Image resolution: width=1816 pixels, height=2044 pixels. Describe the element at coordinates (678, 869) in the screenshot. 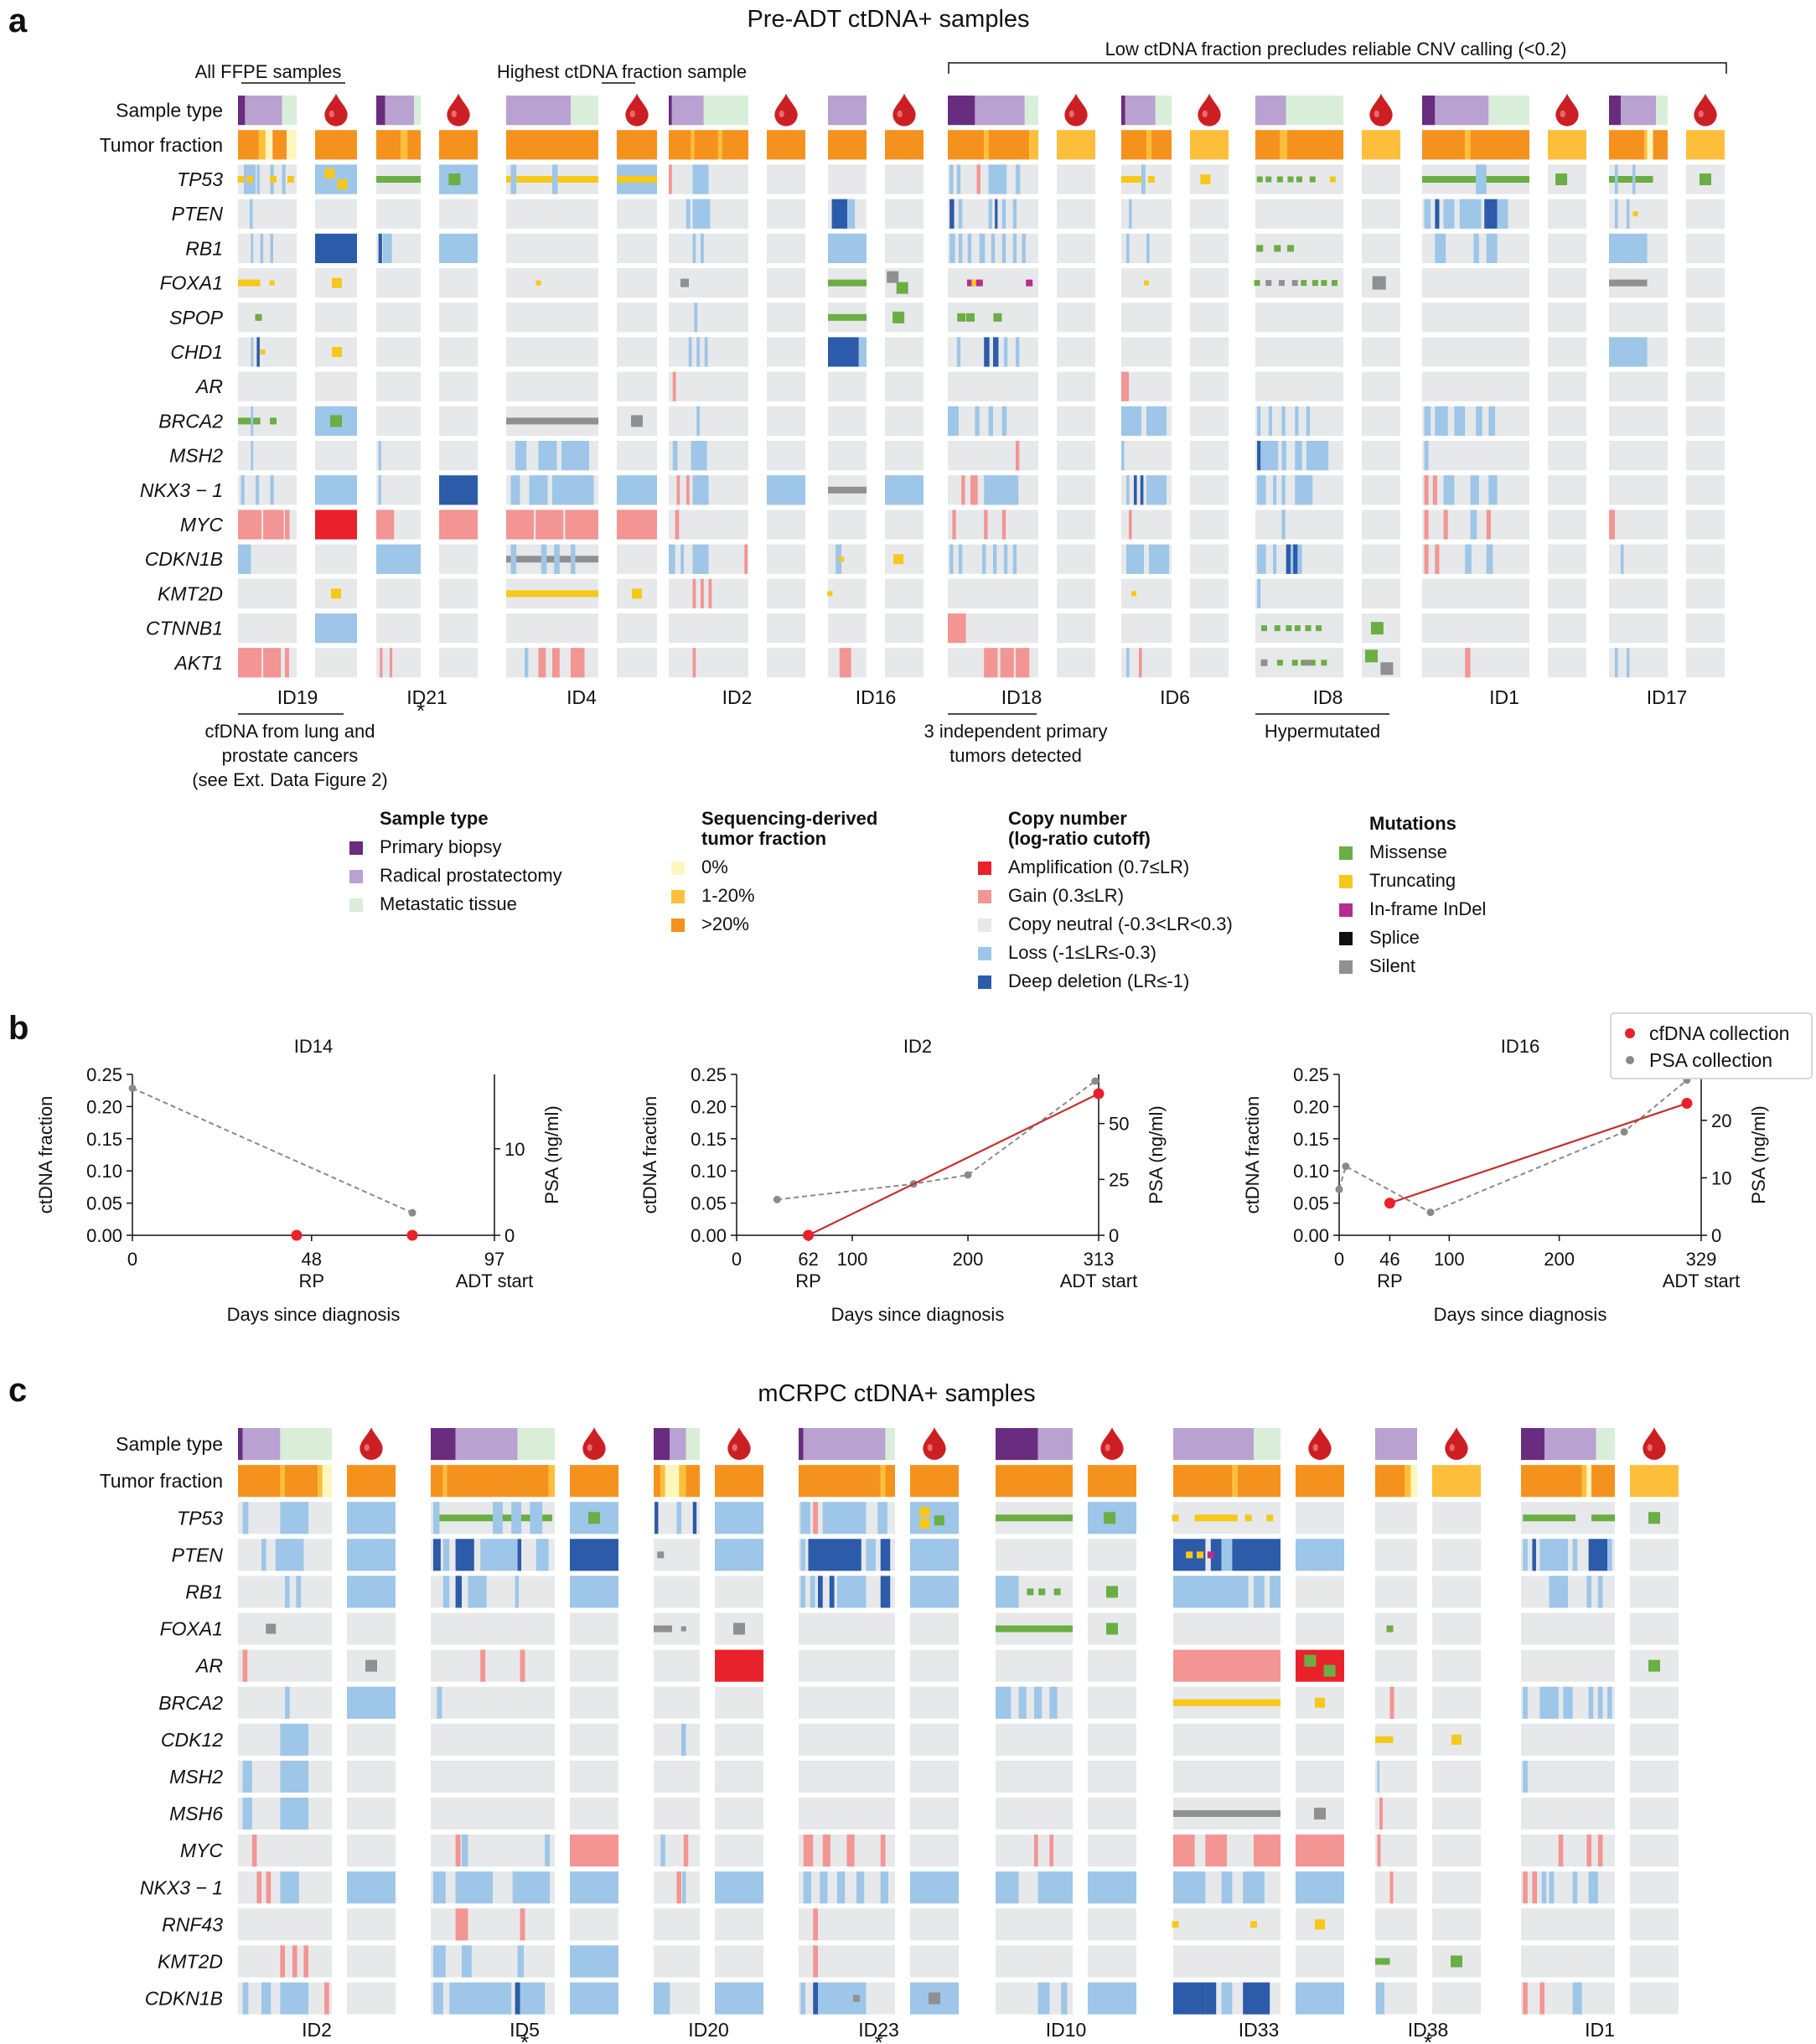

I see `legend-swatch` at that location.